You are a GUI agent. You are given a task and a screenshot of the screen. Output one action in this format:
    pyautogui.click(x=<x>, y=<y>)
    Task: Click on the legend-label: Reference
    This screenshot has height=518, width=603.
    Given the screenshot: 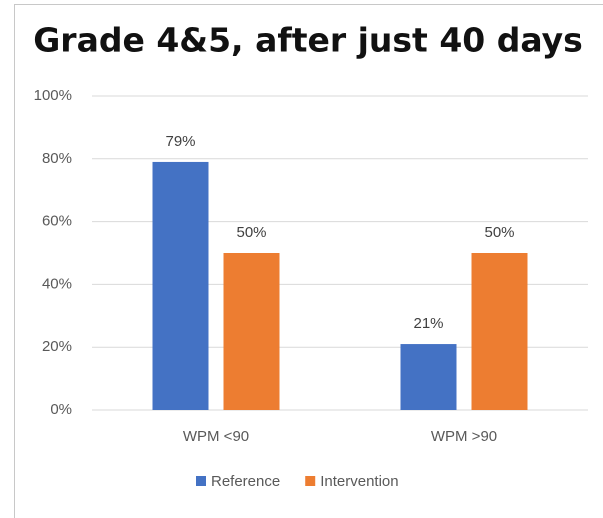 What is the action you would take?
    pyautogui.click(x=245, y=481)
    